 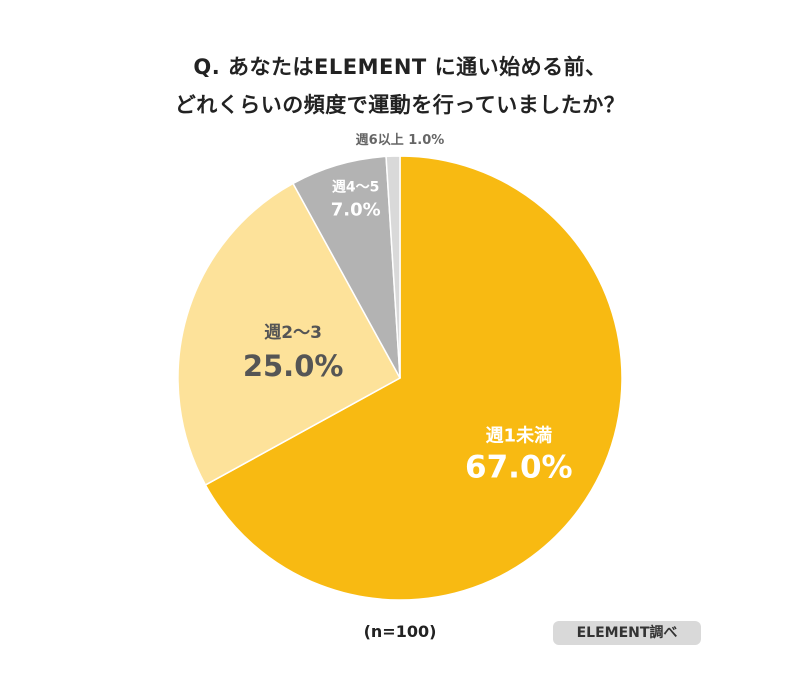 What do you see at coordinates (519, 468) in the screenshot?
I see `pie-label-value-1: 67.0%` at bounding box center [519, 468].